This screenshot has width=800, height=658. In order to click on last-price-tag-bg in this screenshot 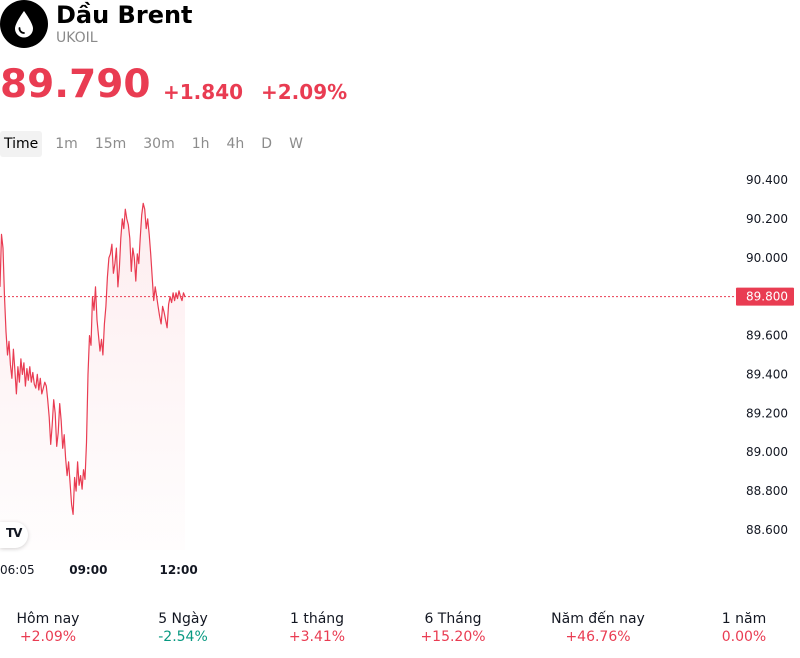, I will do `click(765, 296)`.